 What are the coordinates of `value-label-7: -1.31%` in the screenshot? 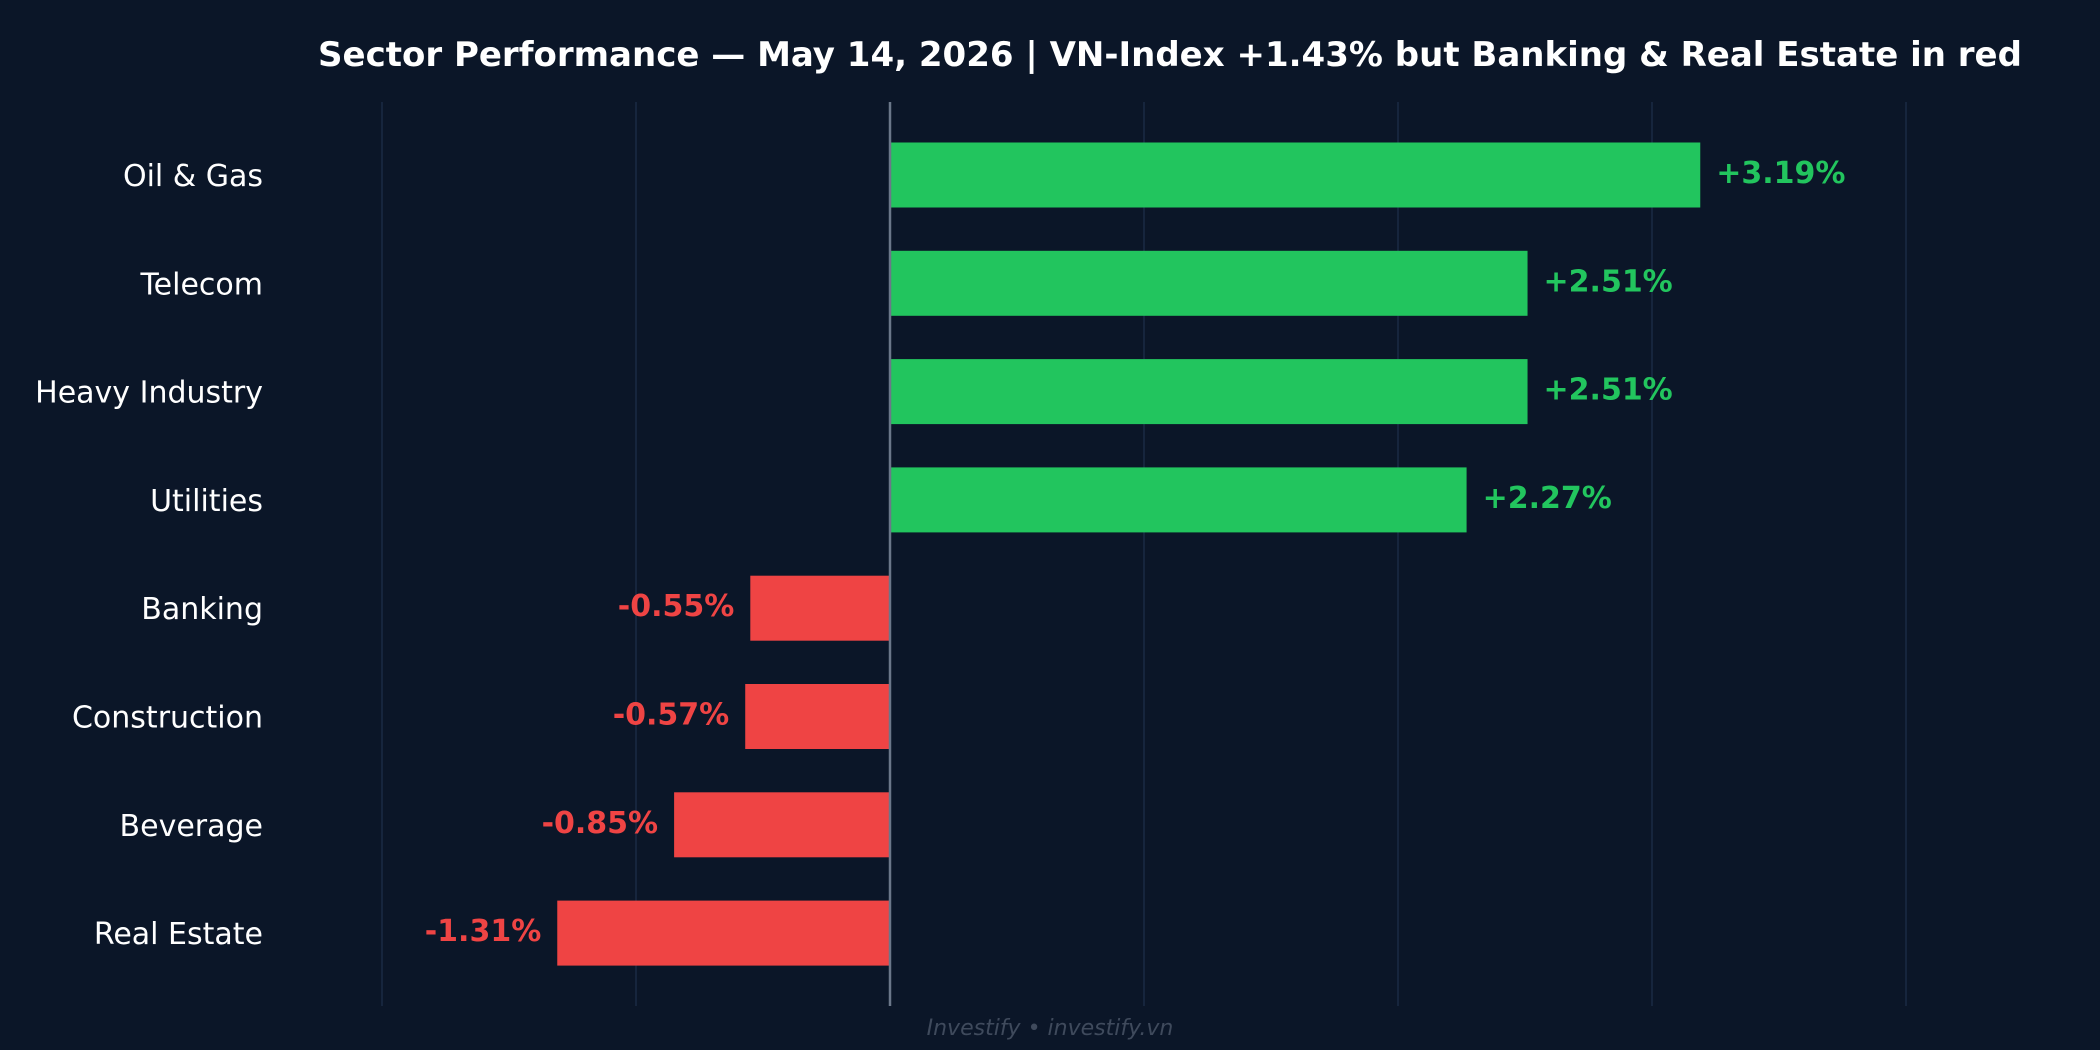 It's located at (483, 931).